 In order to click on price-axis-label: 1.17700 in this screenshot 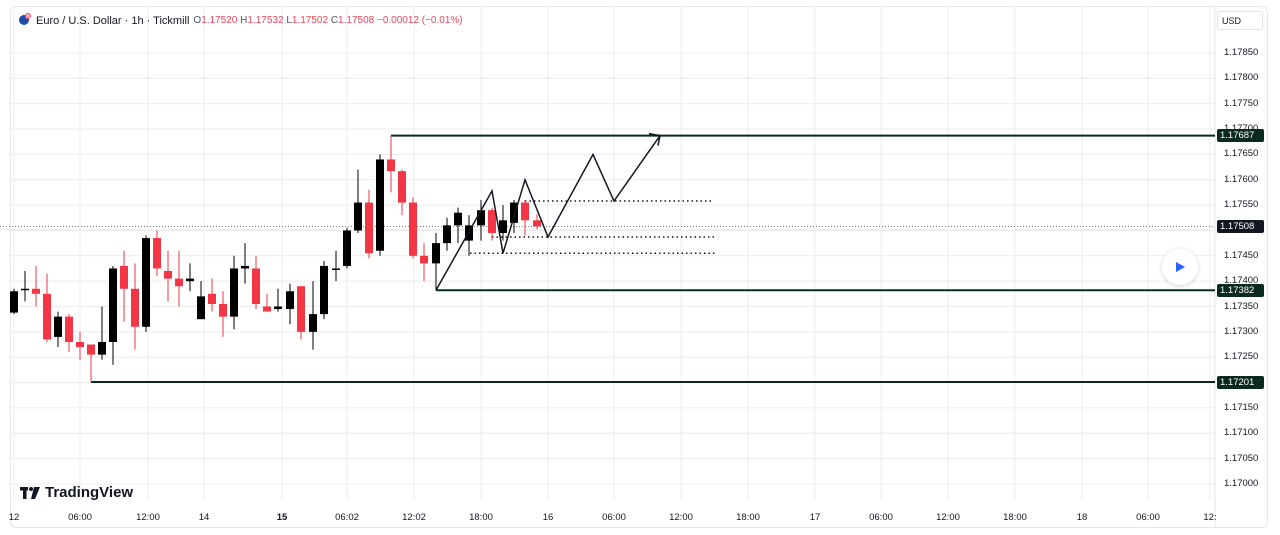, I will do `click(1241, 128)`.